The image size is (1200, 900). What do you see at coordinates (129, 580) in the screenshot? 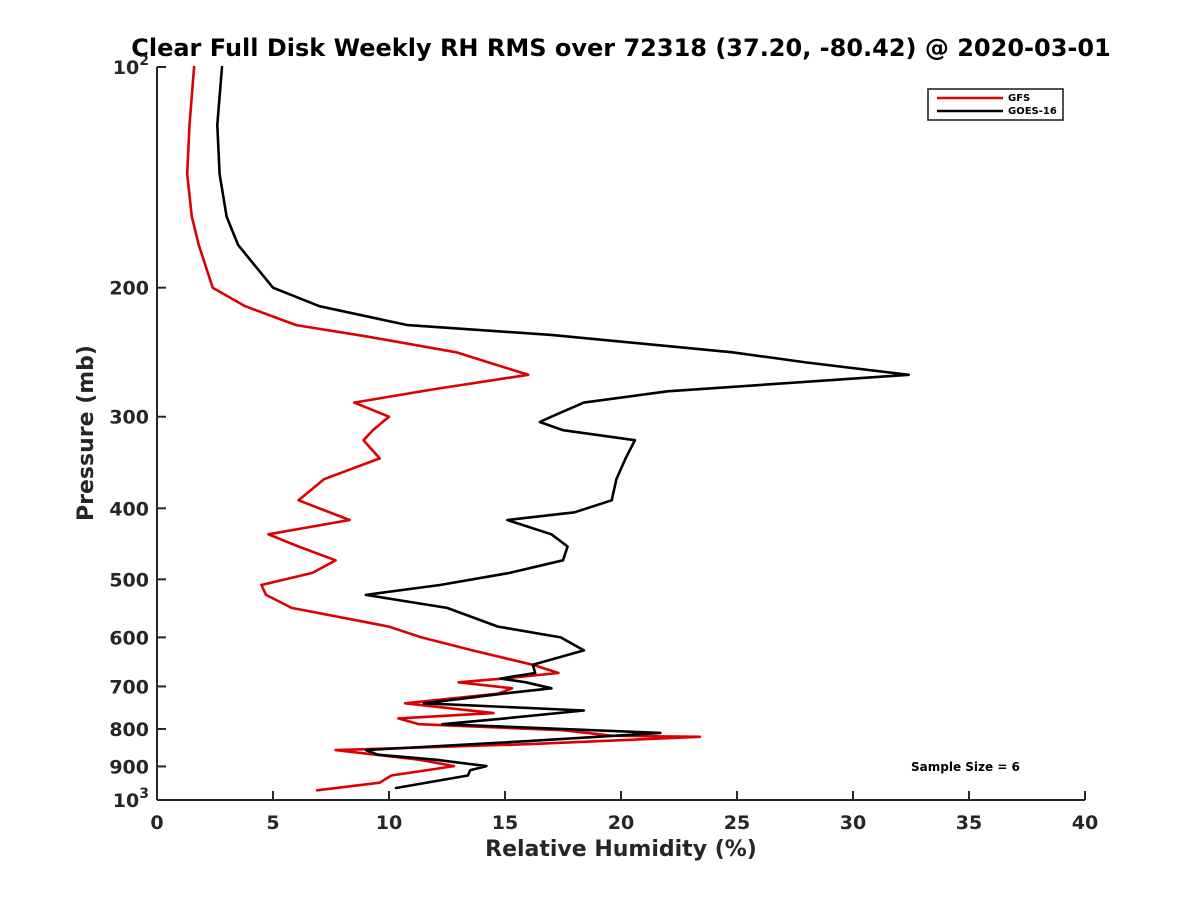
I see `y-tick-label: 500` at bounding box center [129, 580].